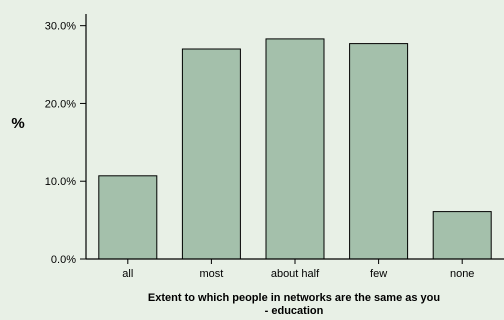  Describe the element at coordinates (127, 274) in the screenshot. I see `x-tick-label-all: all` at that location.